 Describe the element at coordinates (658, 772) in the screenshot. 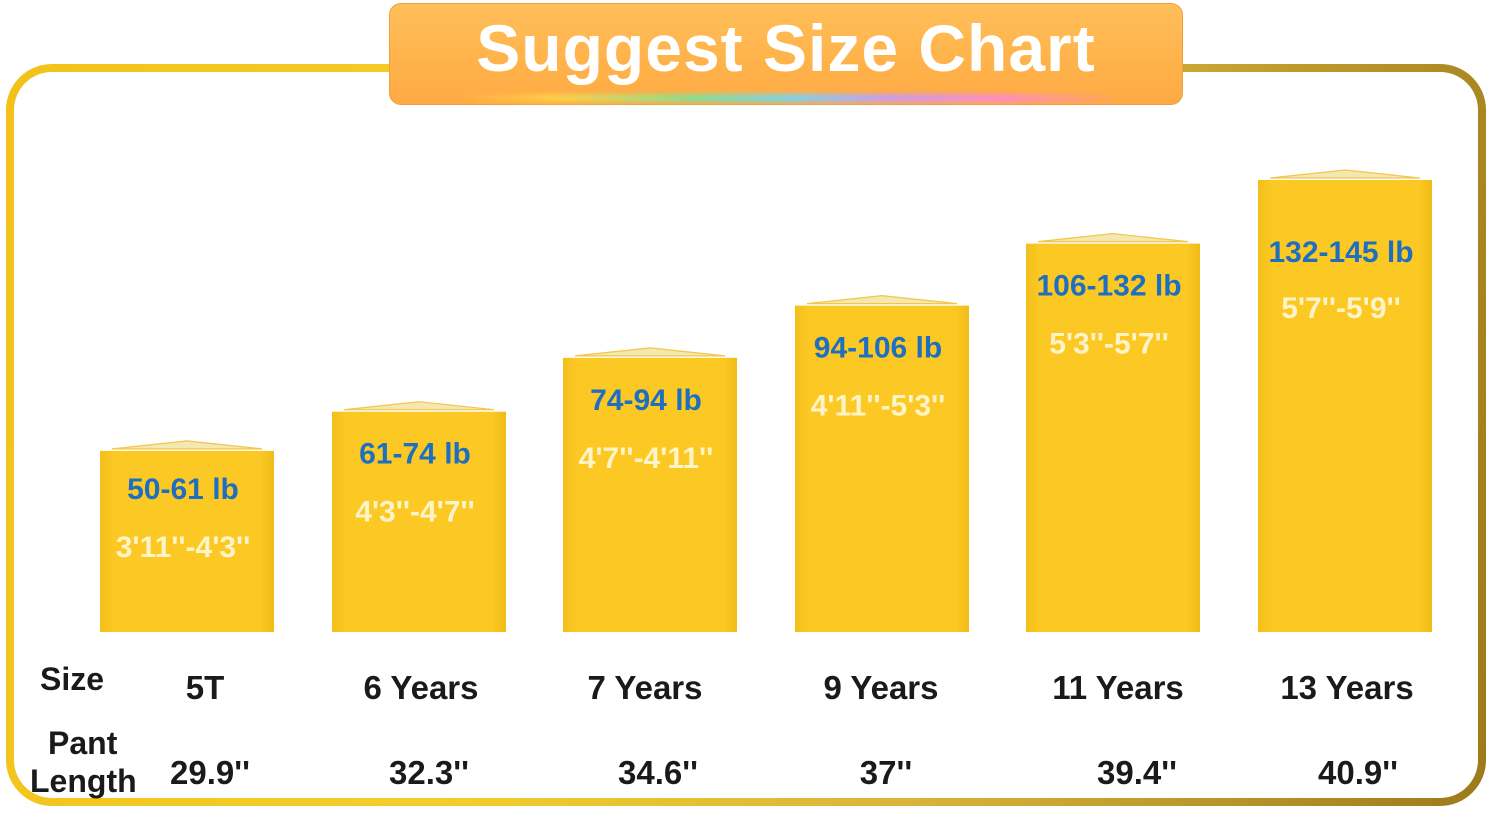

I see `pant-length-value: 34.6''` at that location.